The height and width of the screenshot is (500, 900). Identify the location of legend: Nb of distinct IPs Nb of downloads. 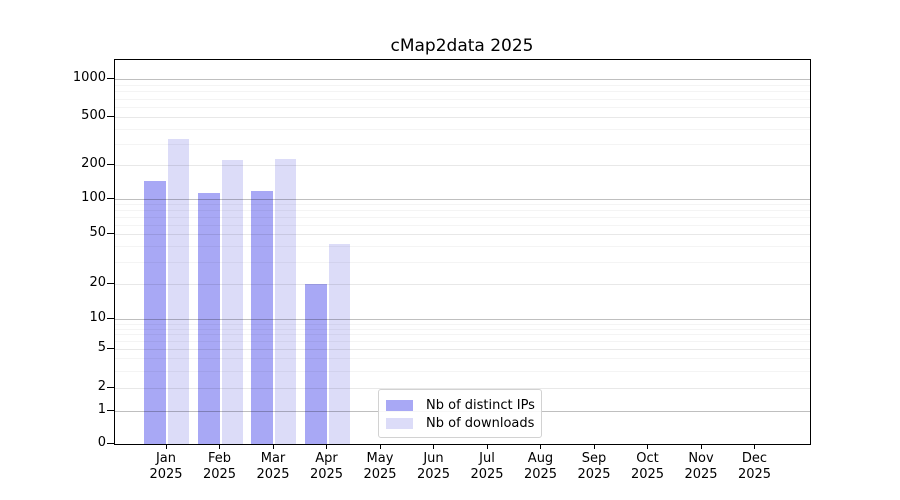
(460, 413).